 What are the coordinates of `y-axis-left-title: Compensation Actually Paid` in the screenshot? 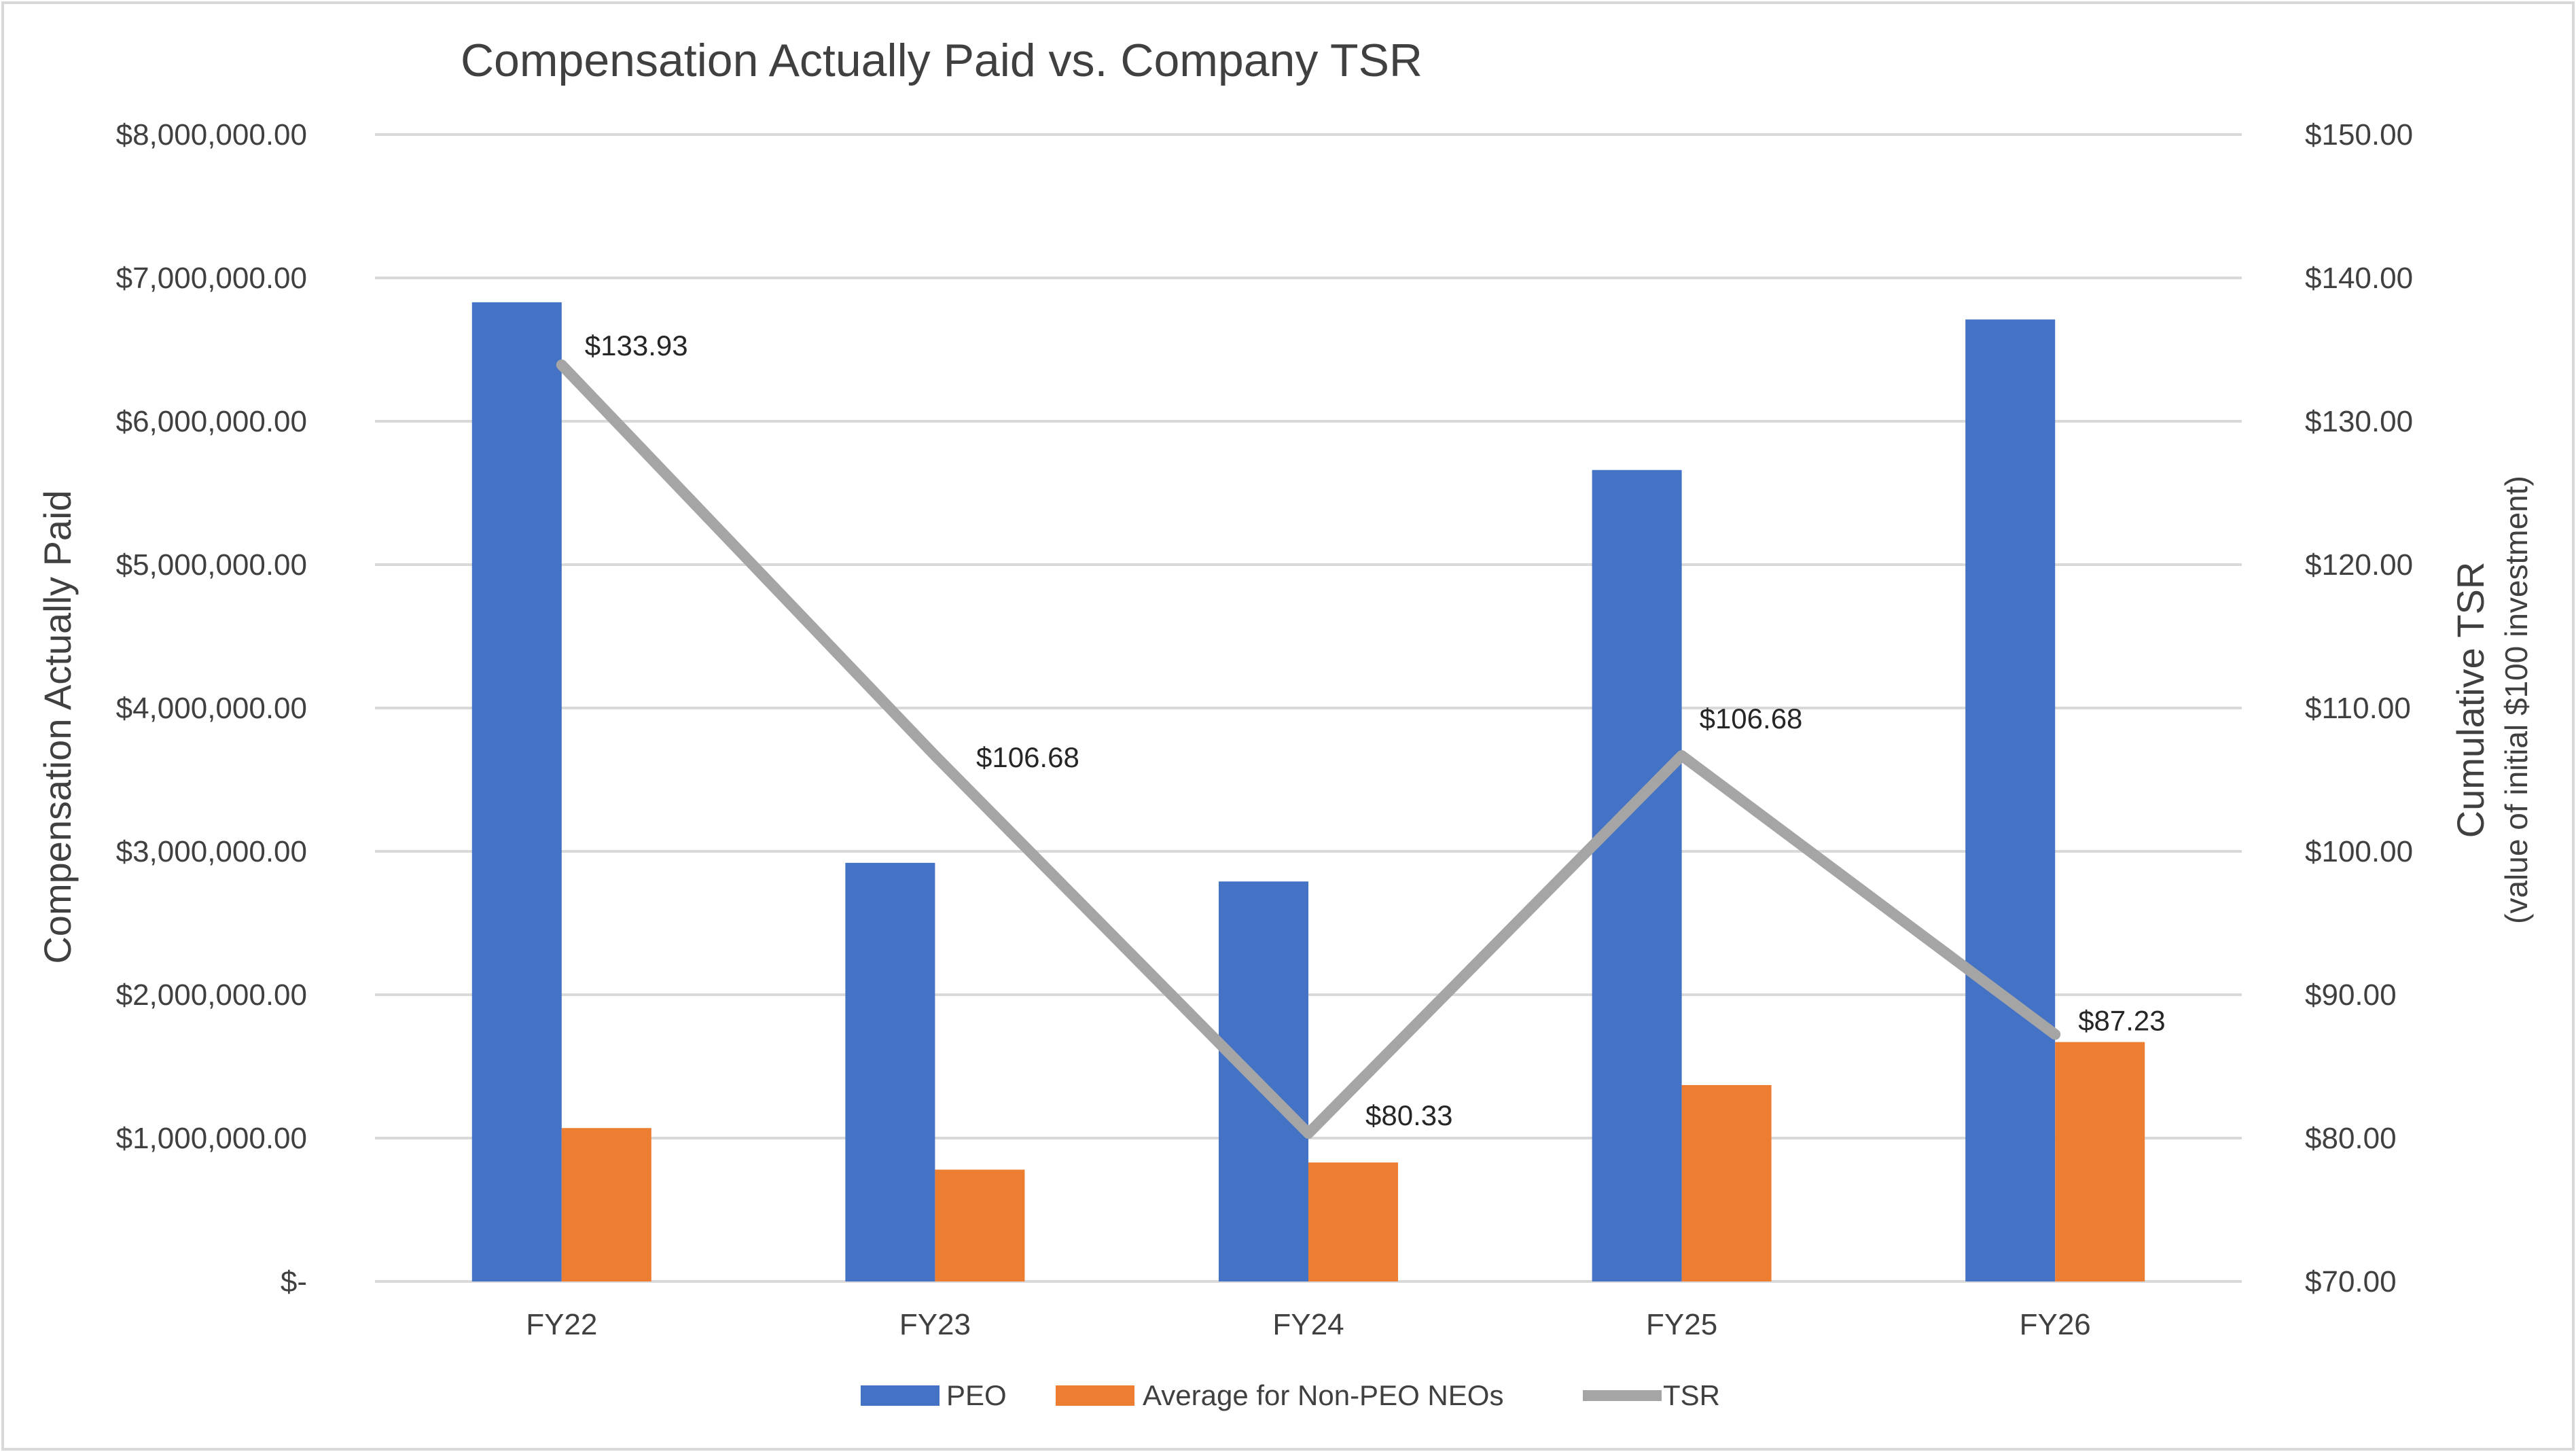 It's located at (57, 726).